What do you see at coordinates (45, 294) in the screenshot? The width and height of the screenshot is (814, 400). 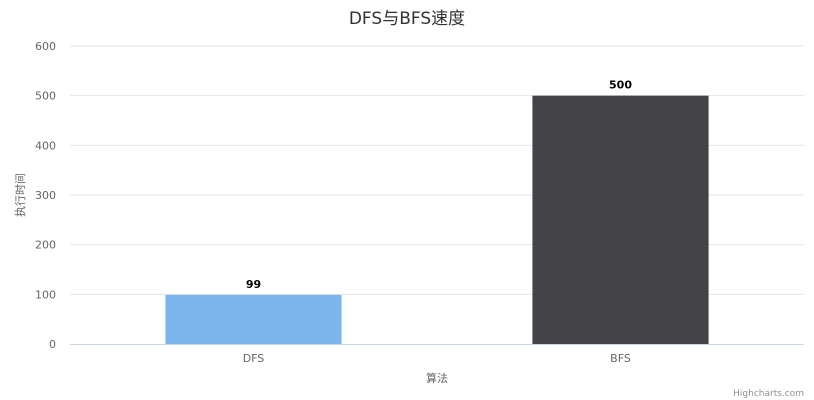 I see `y-tick-label: 100` at bounding box center [45, 294].